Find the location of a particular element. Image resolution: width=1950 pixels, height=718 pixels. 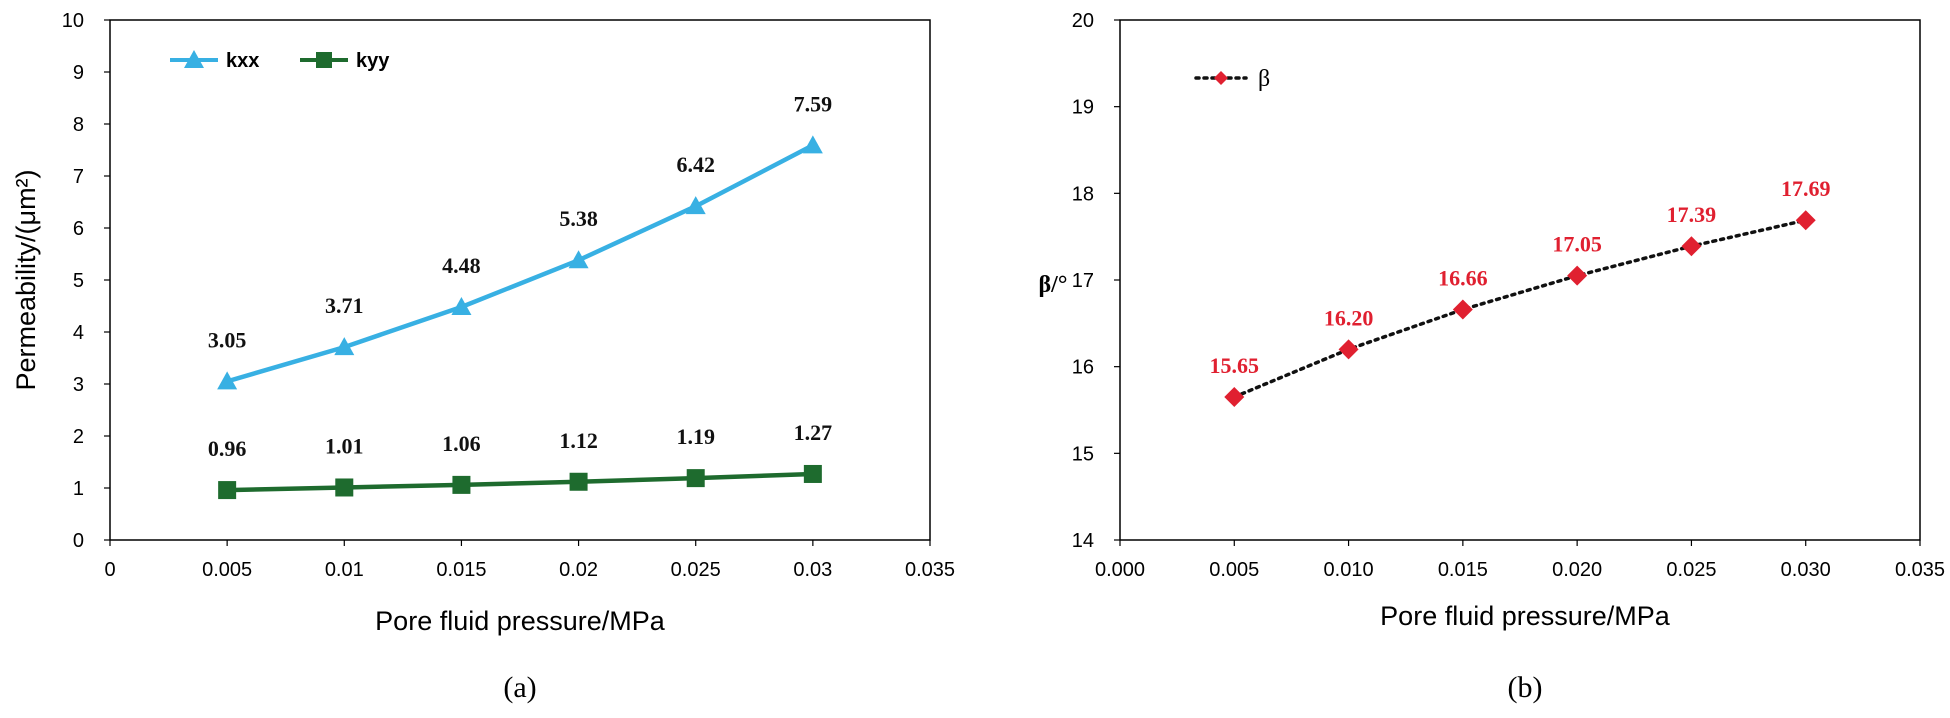

chart-a-x-tick-label: 0.01 is located at coordinates (344, 570).